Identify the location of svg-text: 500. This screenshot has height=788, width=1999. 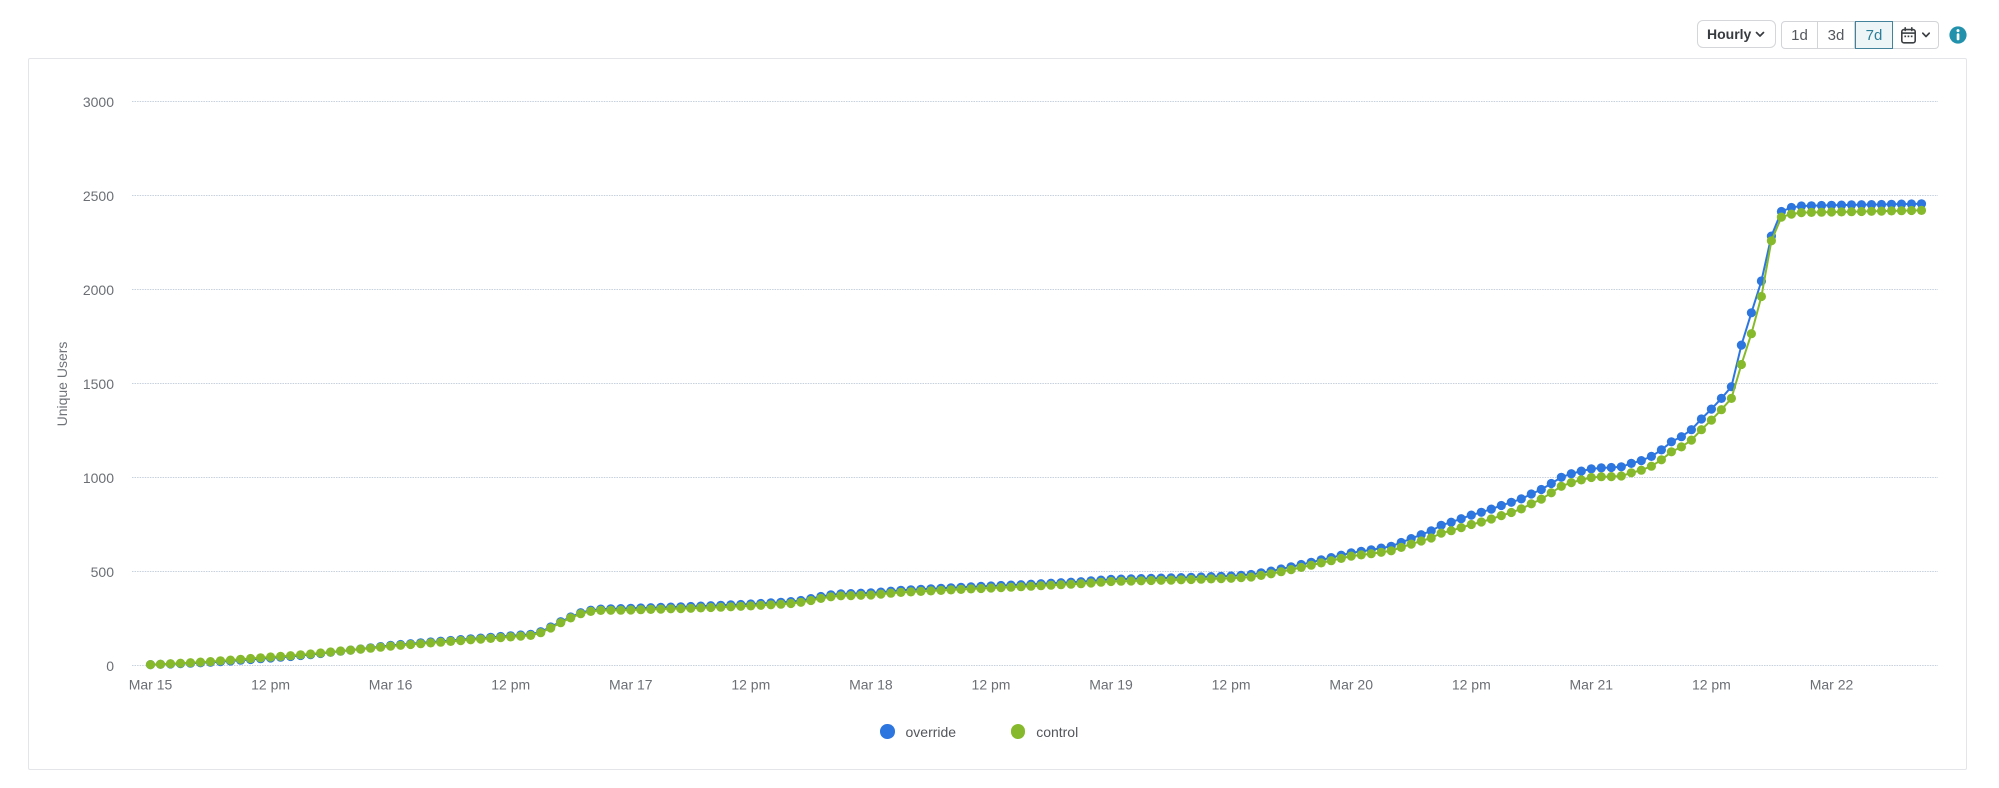
(103, 572).